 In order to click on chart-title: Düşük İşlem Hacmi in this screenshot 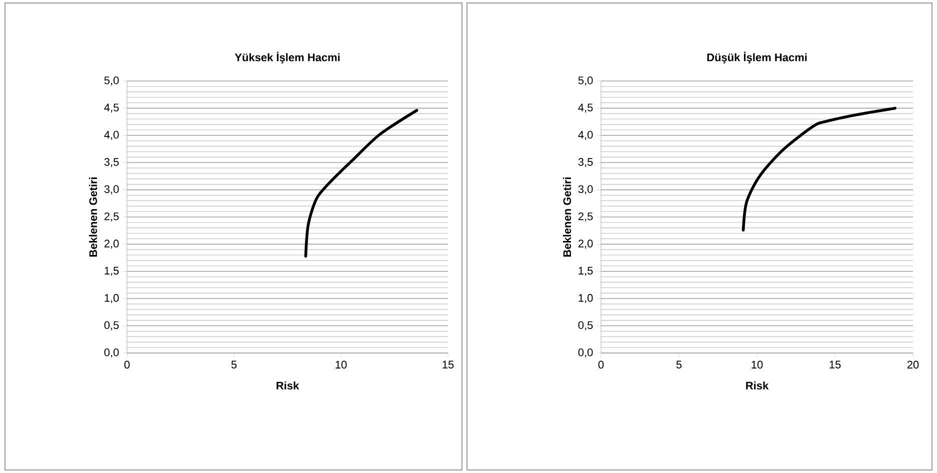, I will do `click(757, 58)`.